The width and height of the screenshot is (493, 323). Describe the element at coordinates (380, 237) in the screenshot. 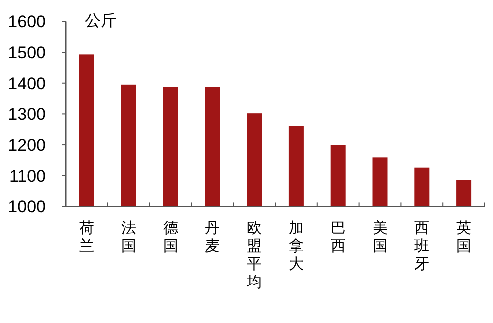

I see `x-tick-label: 美国` at that location.